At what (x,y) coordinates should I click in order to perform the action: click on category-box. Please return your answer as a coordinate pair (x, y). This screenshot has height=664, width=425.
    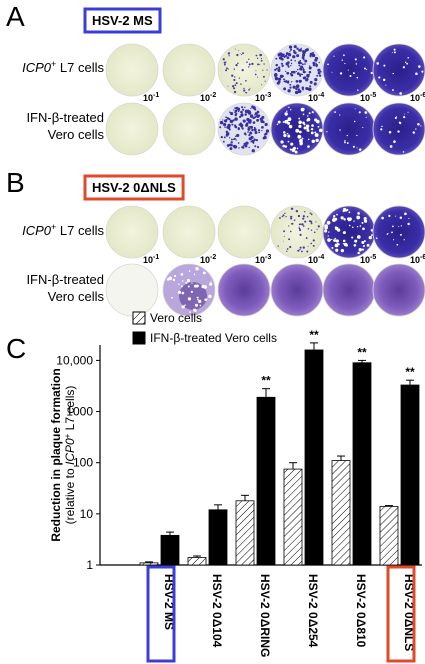
    Looking at the image, I should click on (161, 614).